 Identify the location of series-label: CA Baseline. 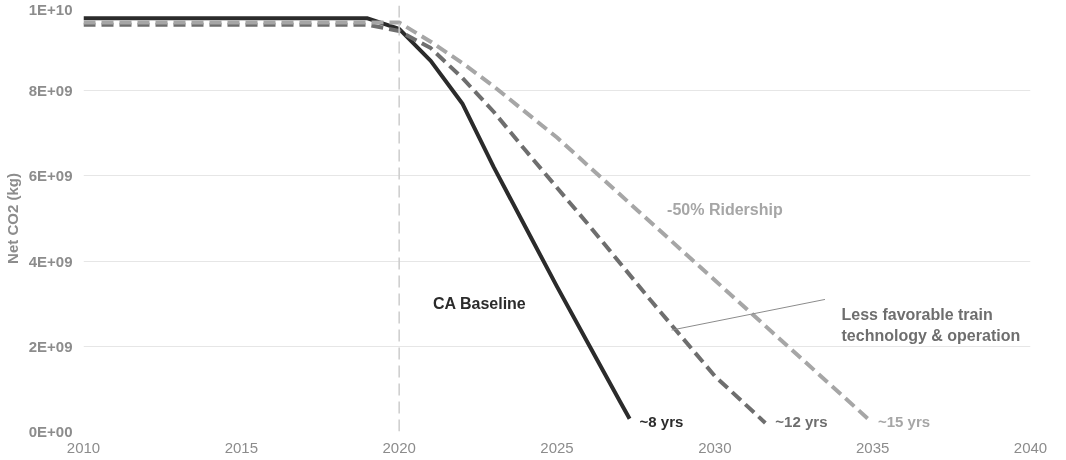
(479, 304).